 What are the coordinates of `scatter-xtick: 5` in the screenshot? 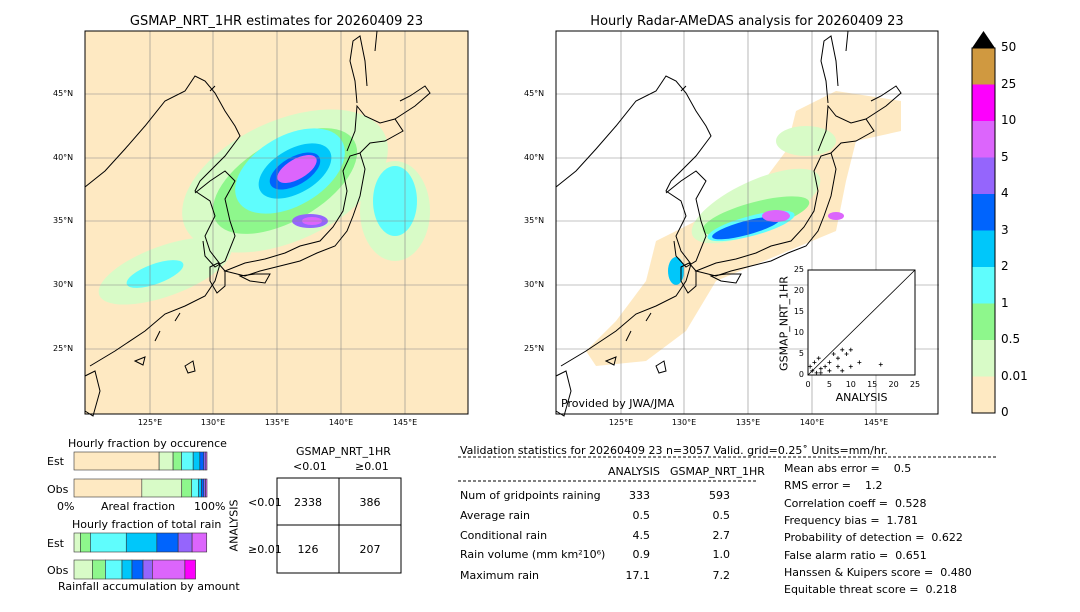 It's located at (829, 384).